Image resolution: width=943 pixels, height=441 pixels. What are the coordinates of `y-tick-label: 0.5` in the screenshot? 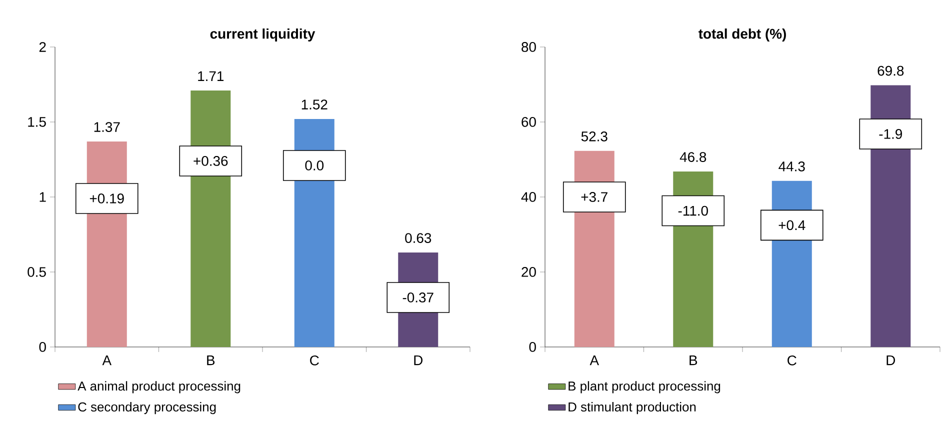 It's located at (37, 272).